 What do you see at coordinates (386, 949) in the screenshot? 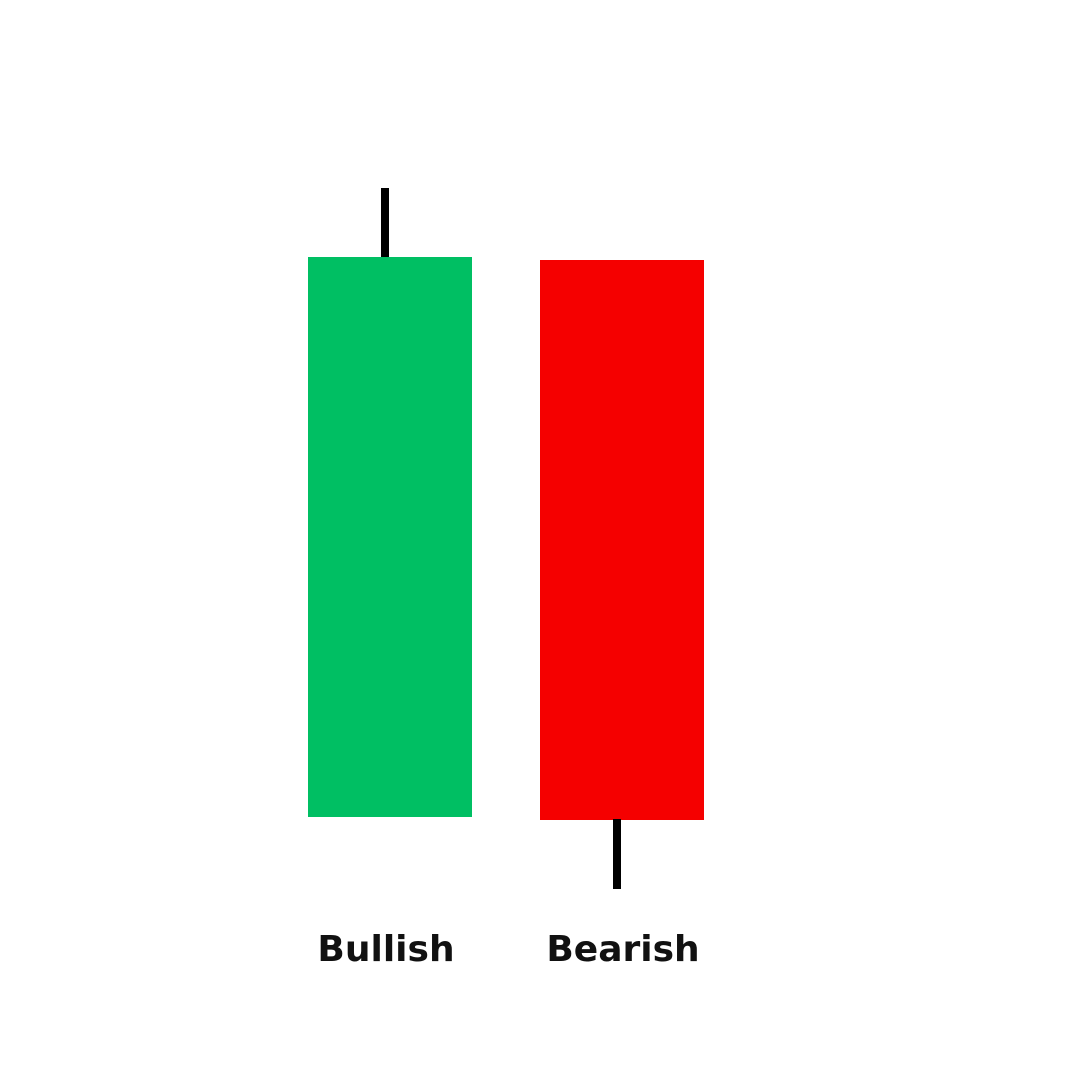
I see `bullish-label: Bullish` at bounding box center [386, 949].